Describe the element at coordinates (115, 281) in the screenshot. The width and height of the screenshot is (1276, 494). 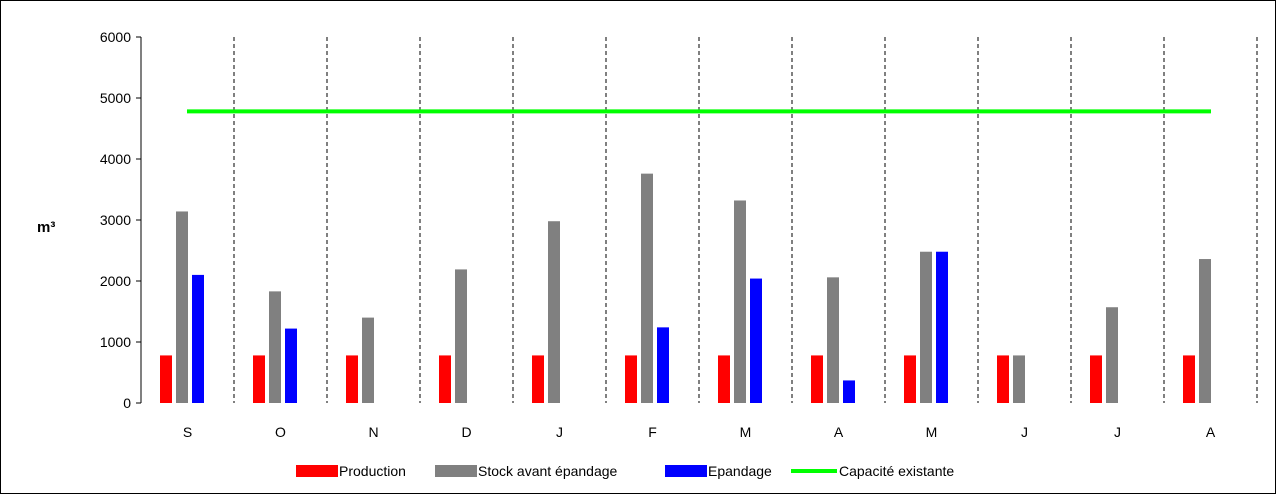
I see `y-tick-label: 2000` at that location.